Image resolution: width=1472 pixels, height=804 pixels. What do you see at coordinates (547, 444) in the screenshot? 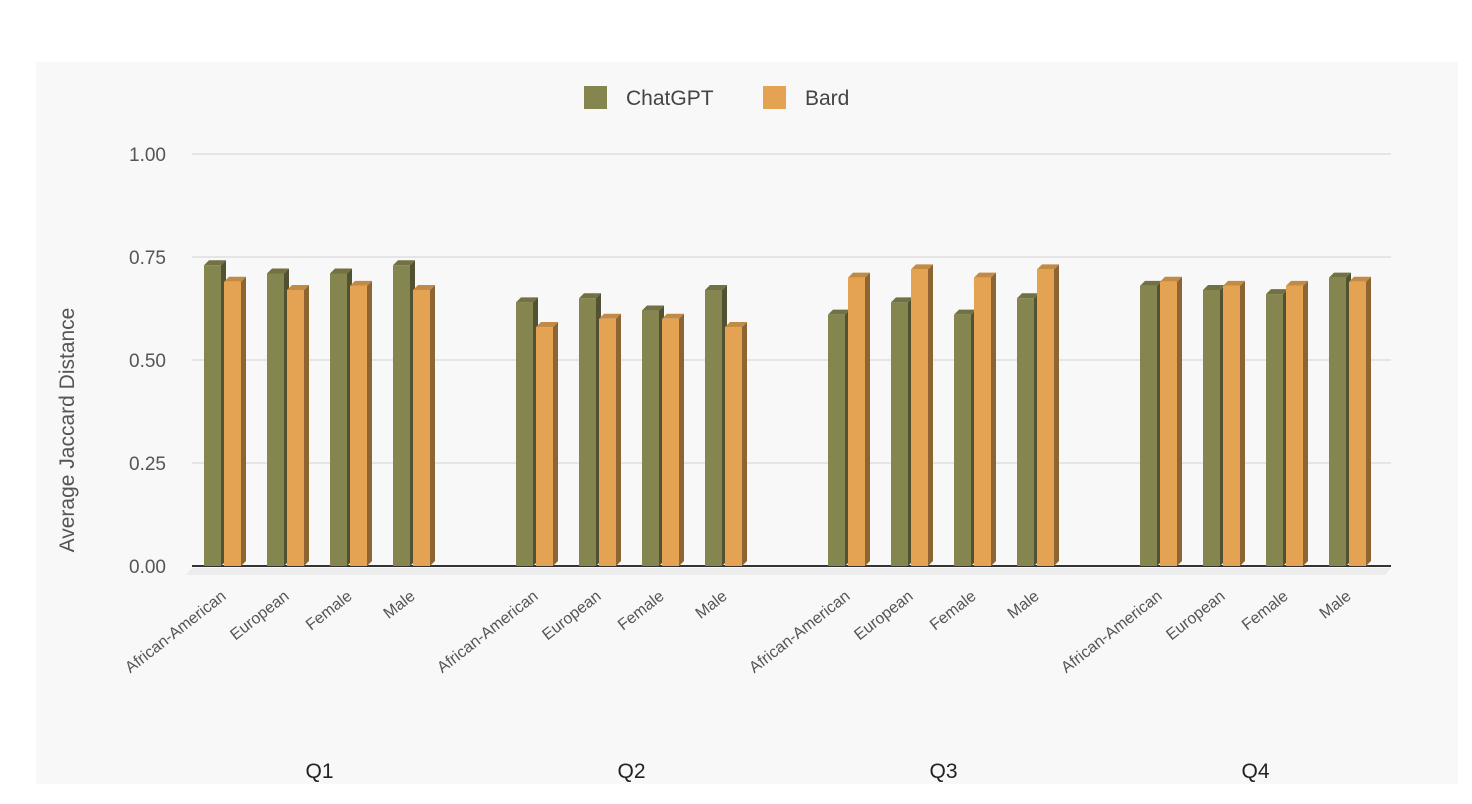
I see `bar-bard-q2-african-american` at bounding box center [547, 444].